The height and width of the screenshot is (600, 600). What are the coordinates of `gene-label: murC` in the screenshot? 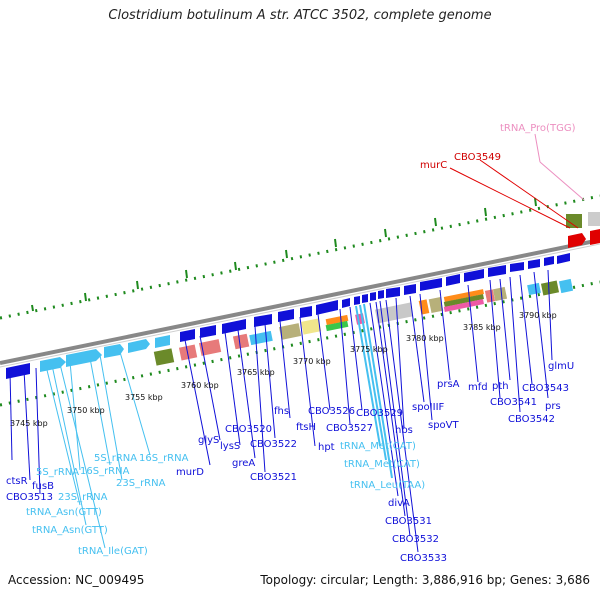 It's located at (433, 165).